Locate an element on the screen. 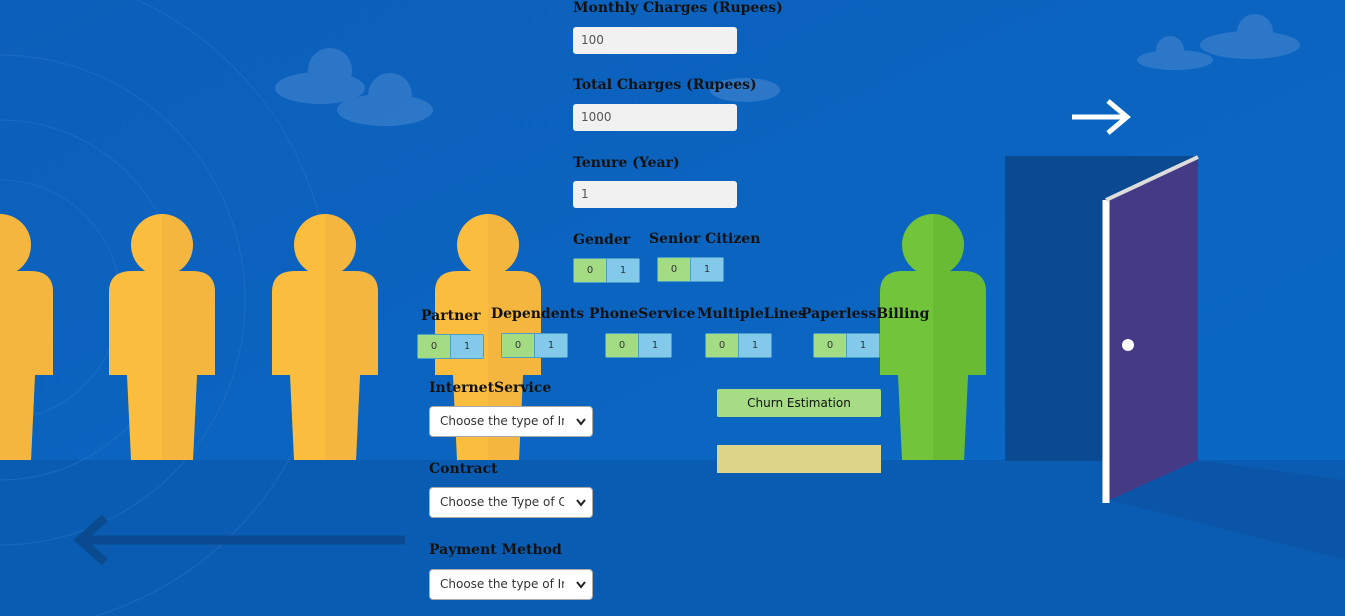 This screenshot has width=1345, height=616. dropdown-text: Choose the Type of Contract is located at coordinates (502, 502).